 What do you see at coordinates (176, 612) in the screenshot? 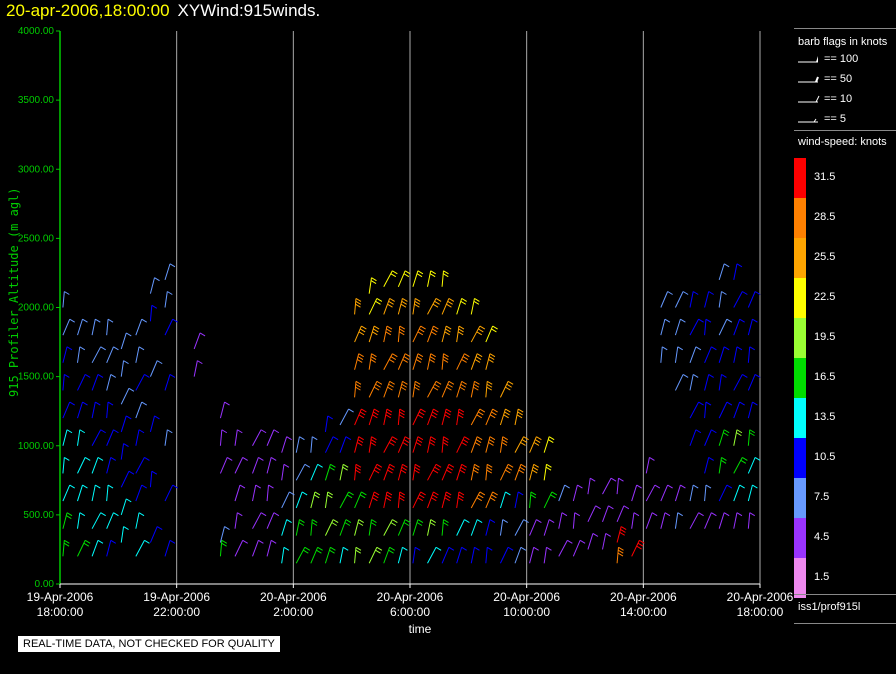
I see `x-tick-time: 22:00:00` at bounding box center [176, 612].